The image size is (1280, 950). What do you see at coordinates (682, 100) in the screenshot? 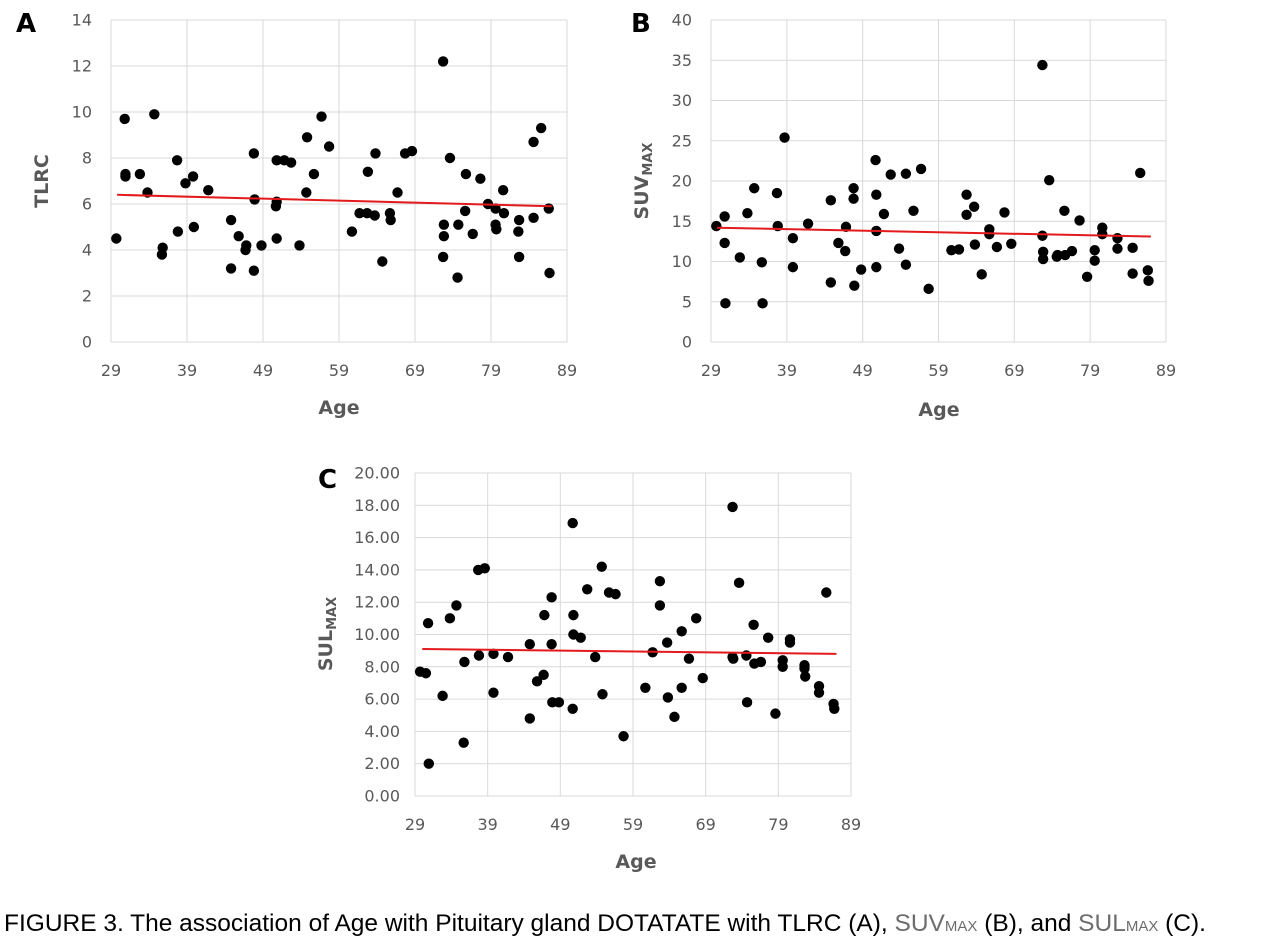
I see `y-tick-label: 30` at bounding box center [682, 100].